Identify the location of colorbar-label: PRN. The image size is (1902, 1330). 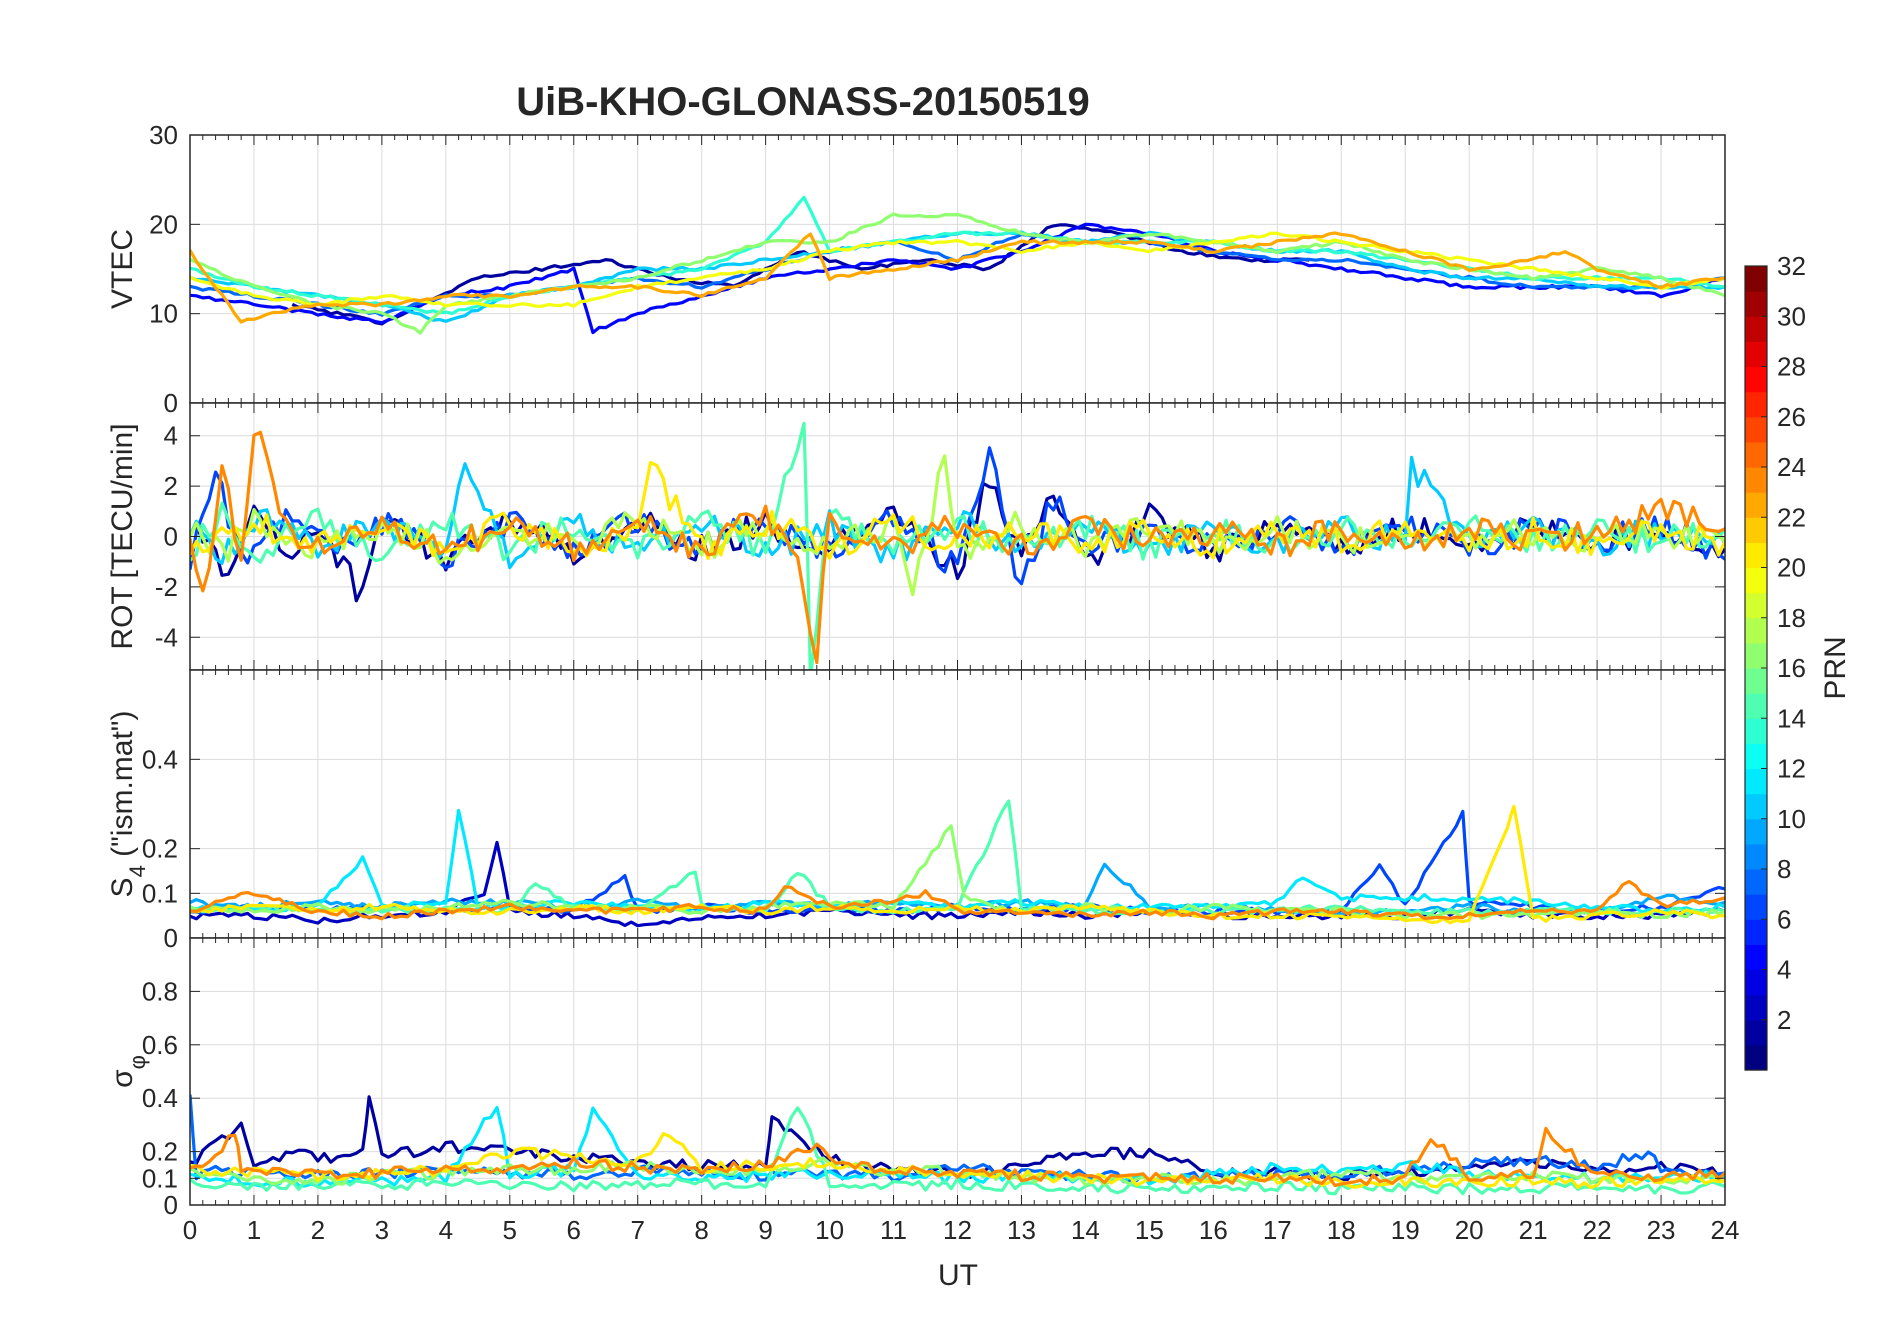
(1835, 667).